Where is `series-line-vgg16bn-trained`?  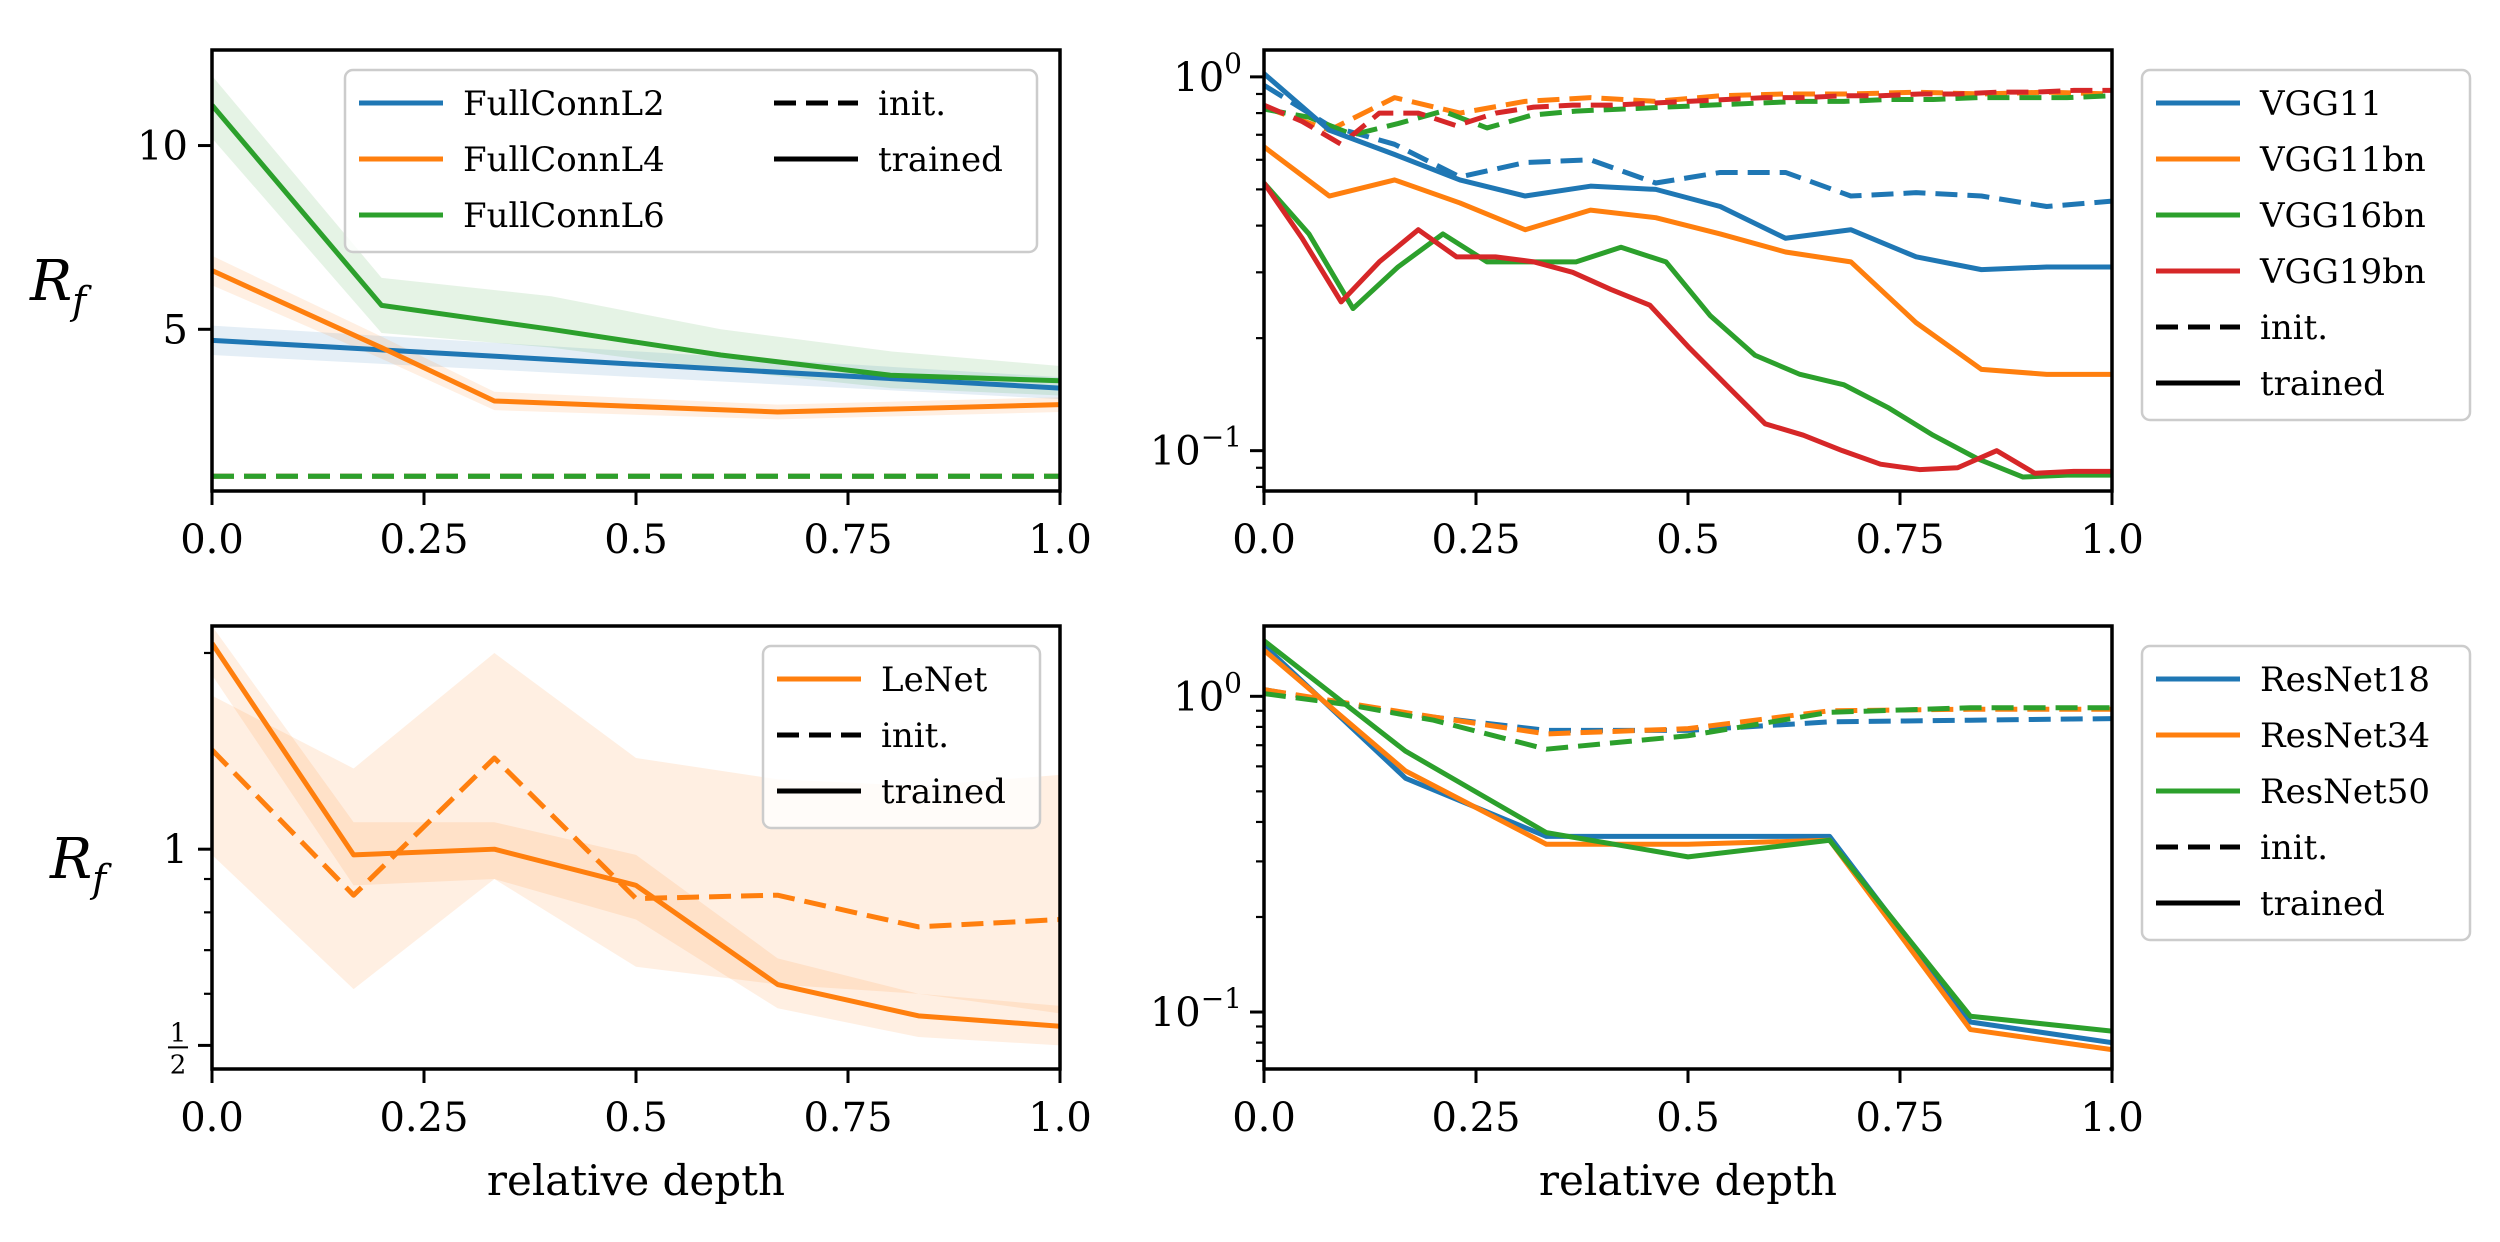
series-line-vgg16bn-trained is located at coordinates (1688, 330).